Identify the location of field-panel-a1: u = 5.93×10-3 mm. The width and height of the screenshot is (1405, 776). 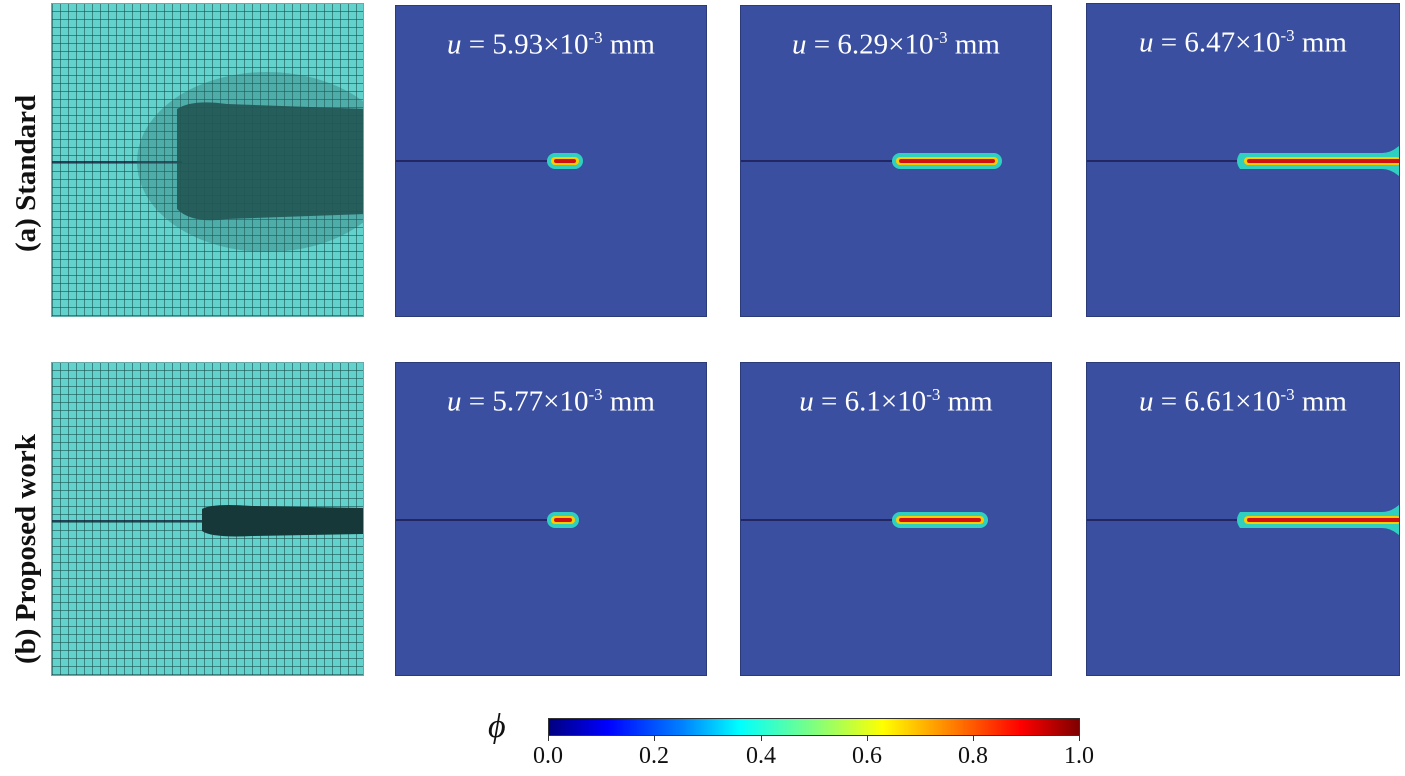
(551, 161).